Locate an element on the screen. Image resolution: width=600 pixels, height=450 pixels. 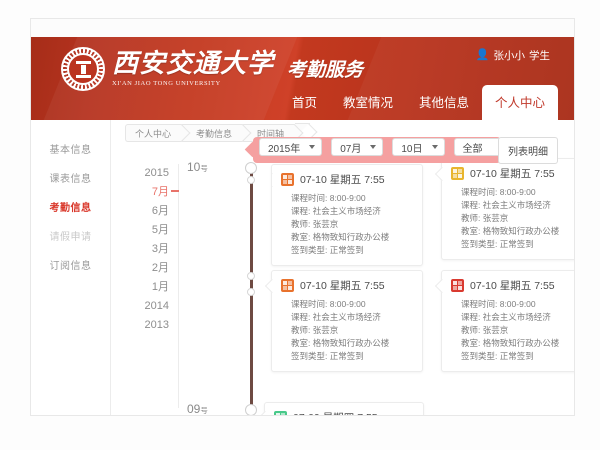
month-select: 07月 is located at coordinates (357, 147).